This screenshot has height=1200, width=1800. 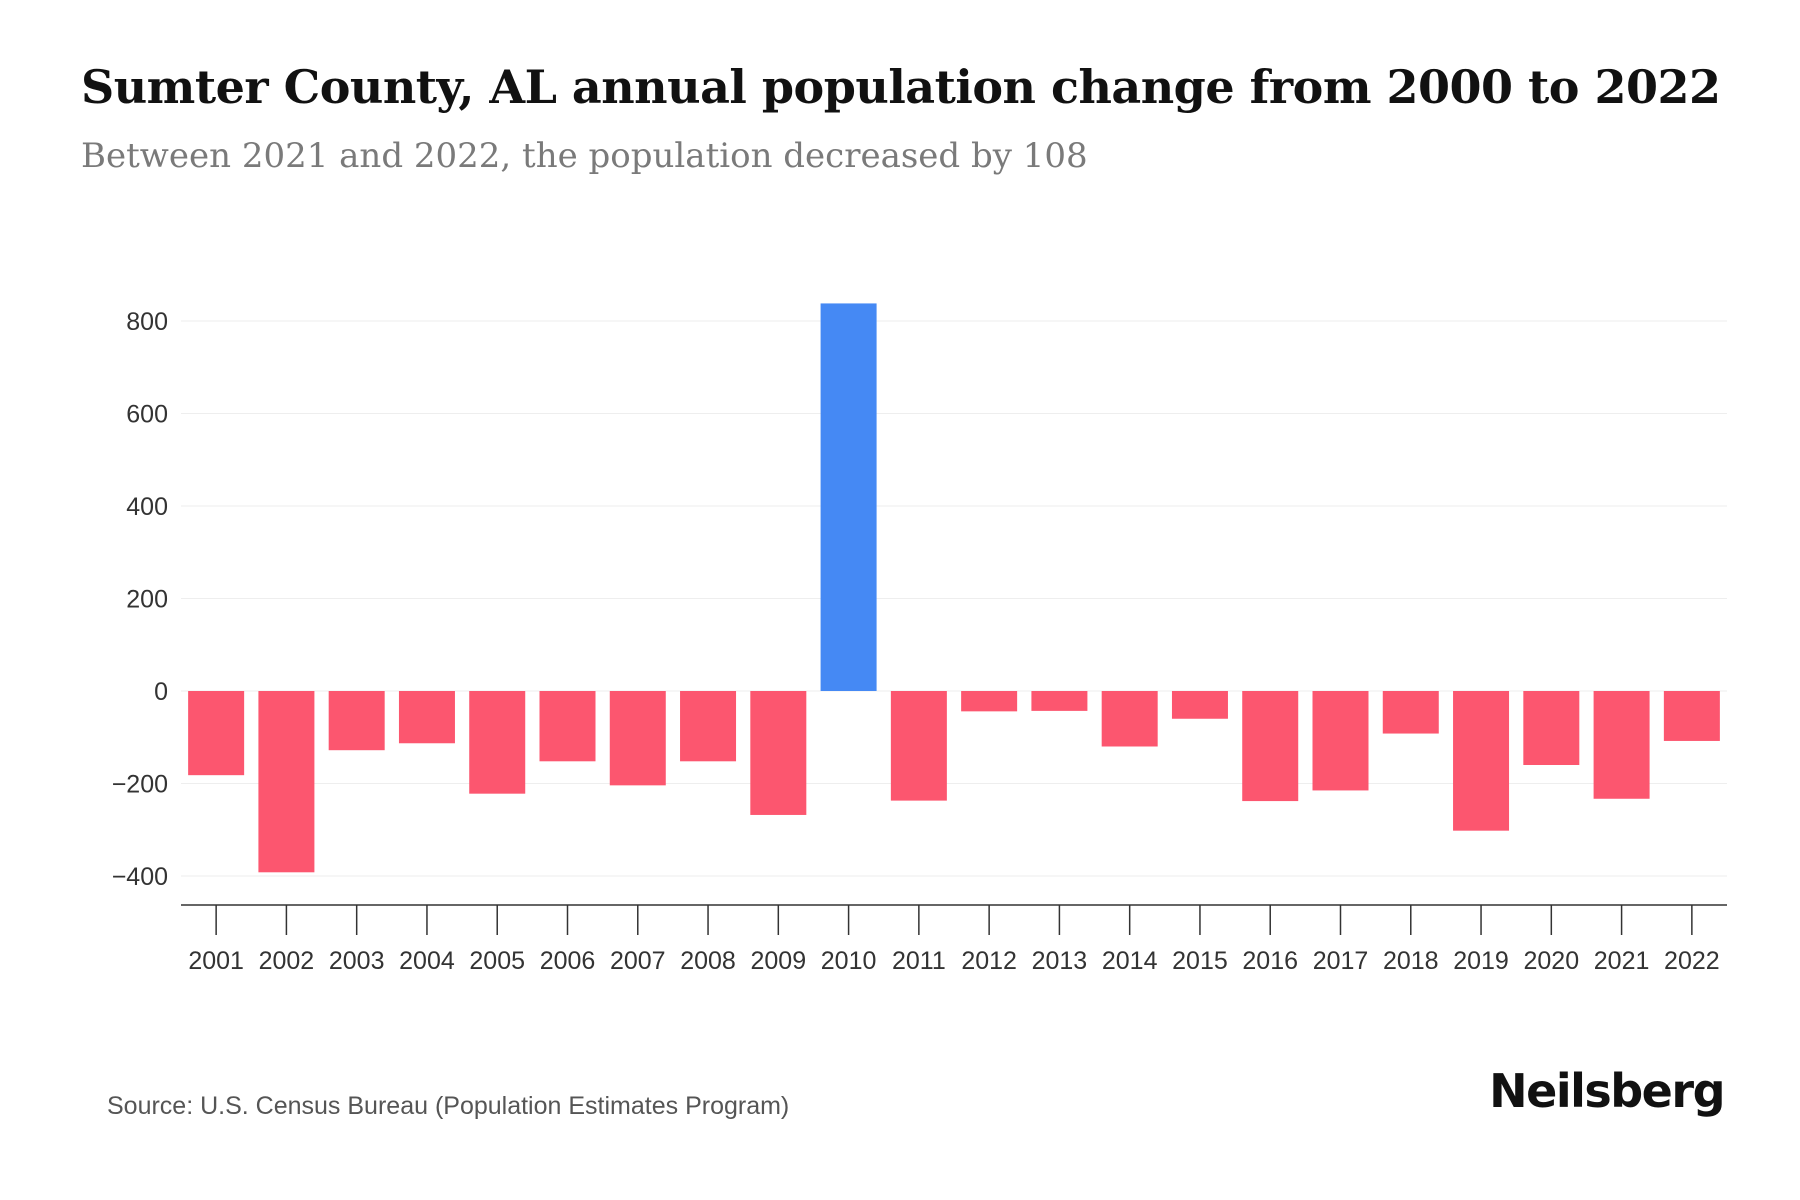 I want to click on bar-2010, so click(x=848, y=497).